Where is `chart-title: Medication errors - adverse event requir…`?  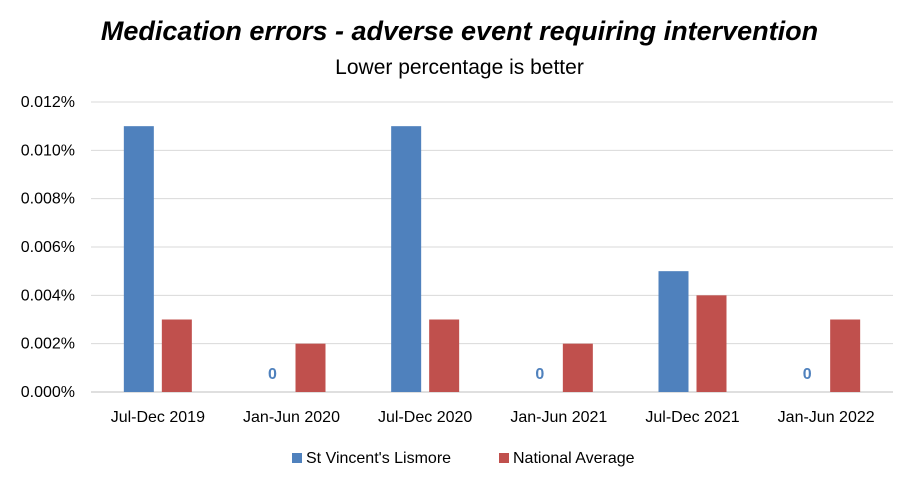
chart-title: Medication errors - adverse event requir… is located at coordinates (459, 31).